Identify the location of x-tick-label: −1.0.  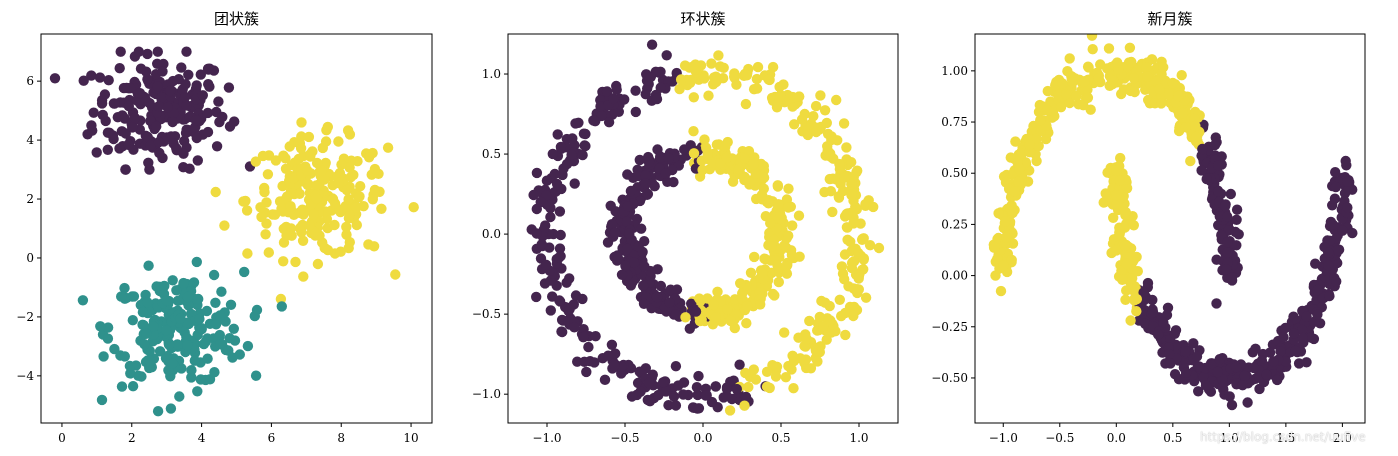
(546, 438).